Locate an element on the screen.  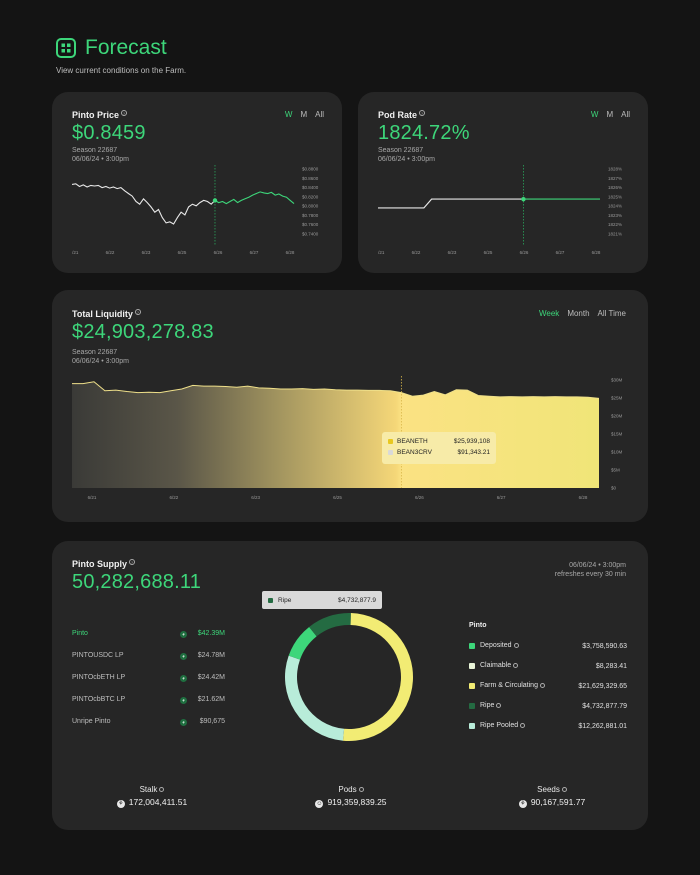
stat-stalk: Stalk ⚘ 172,004,411.51 is located at coordinates (152, 796).